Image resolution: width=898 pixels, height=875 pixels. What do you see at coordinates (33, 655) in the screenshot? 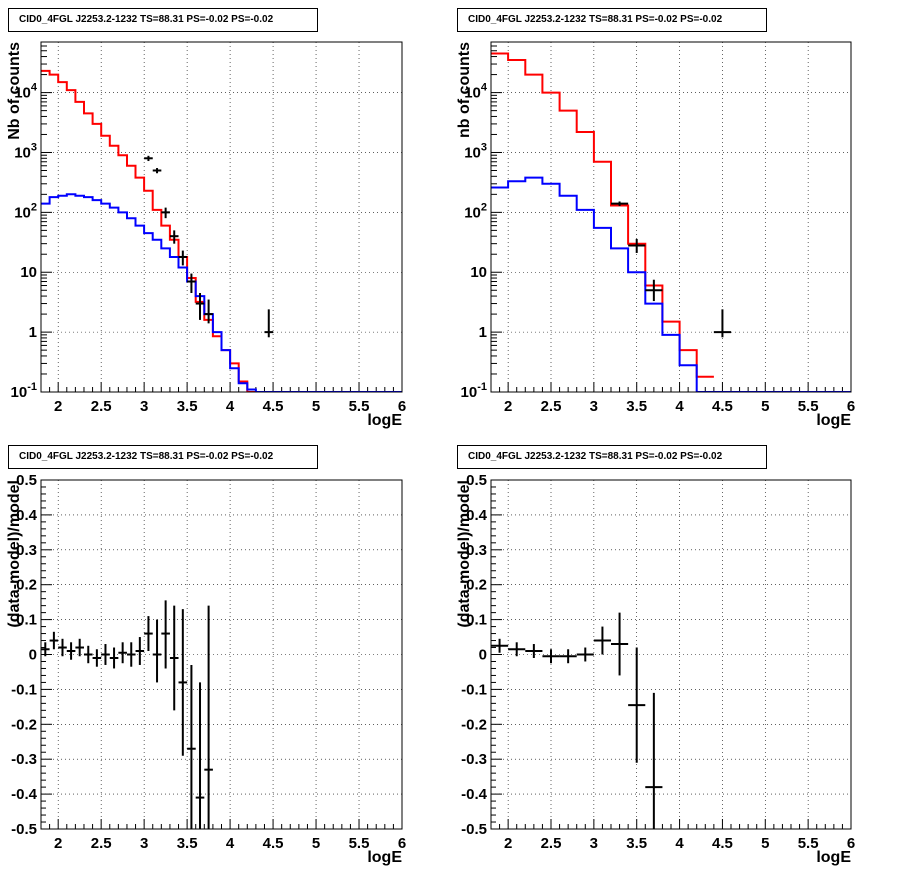
I see `y-tick-label: 0` at bounding box center [33, 655].